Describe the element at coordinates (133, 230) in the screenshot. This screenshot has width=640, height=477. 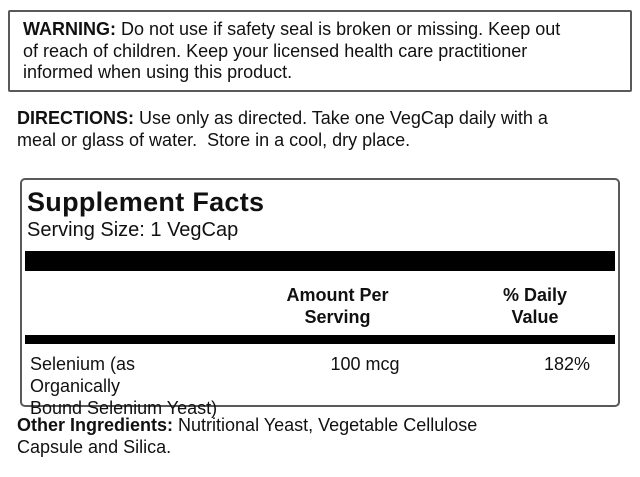
I see `serving-size: Serving Size: 1 VegCap` at that location.